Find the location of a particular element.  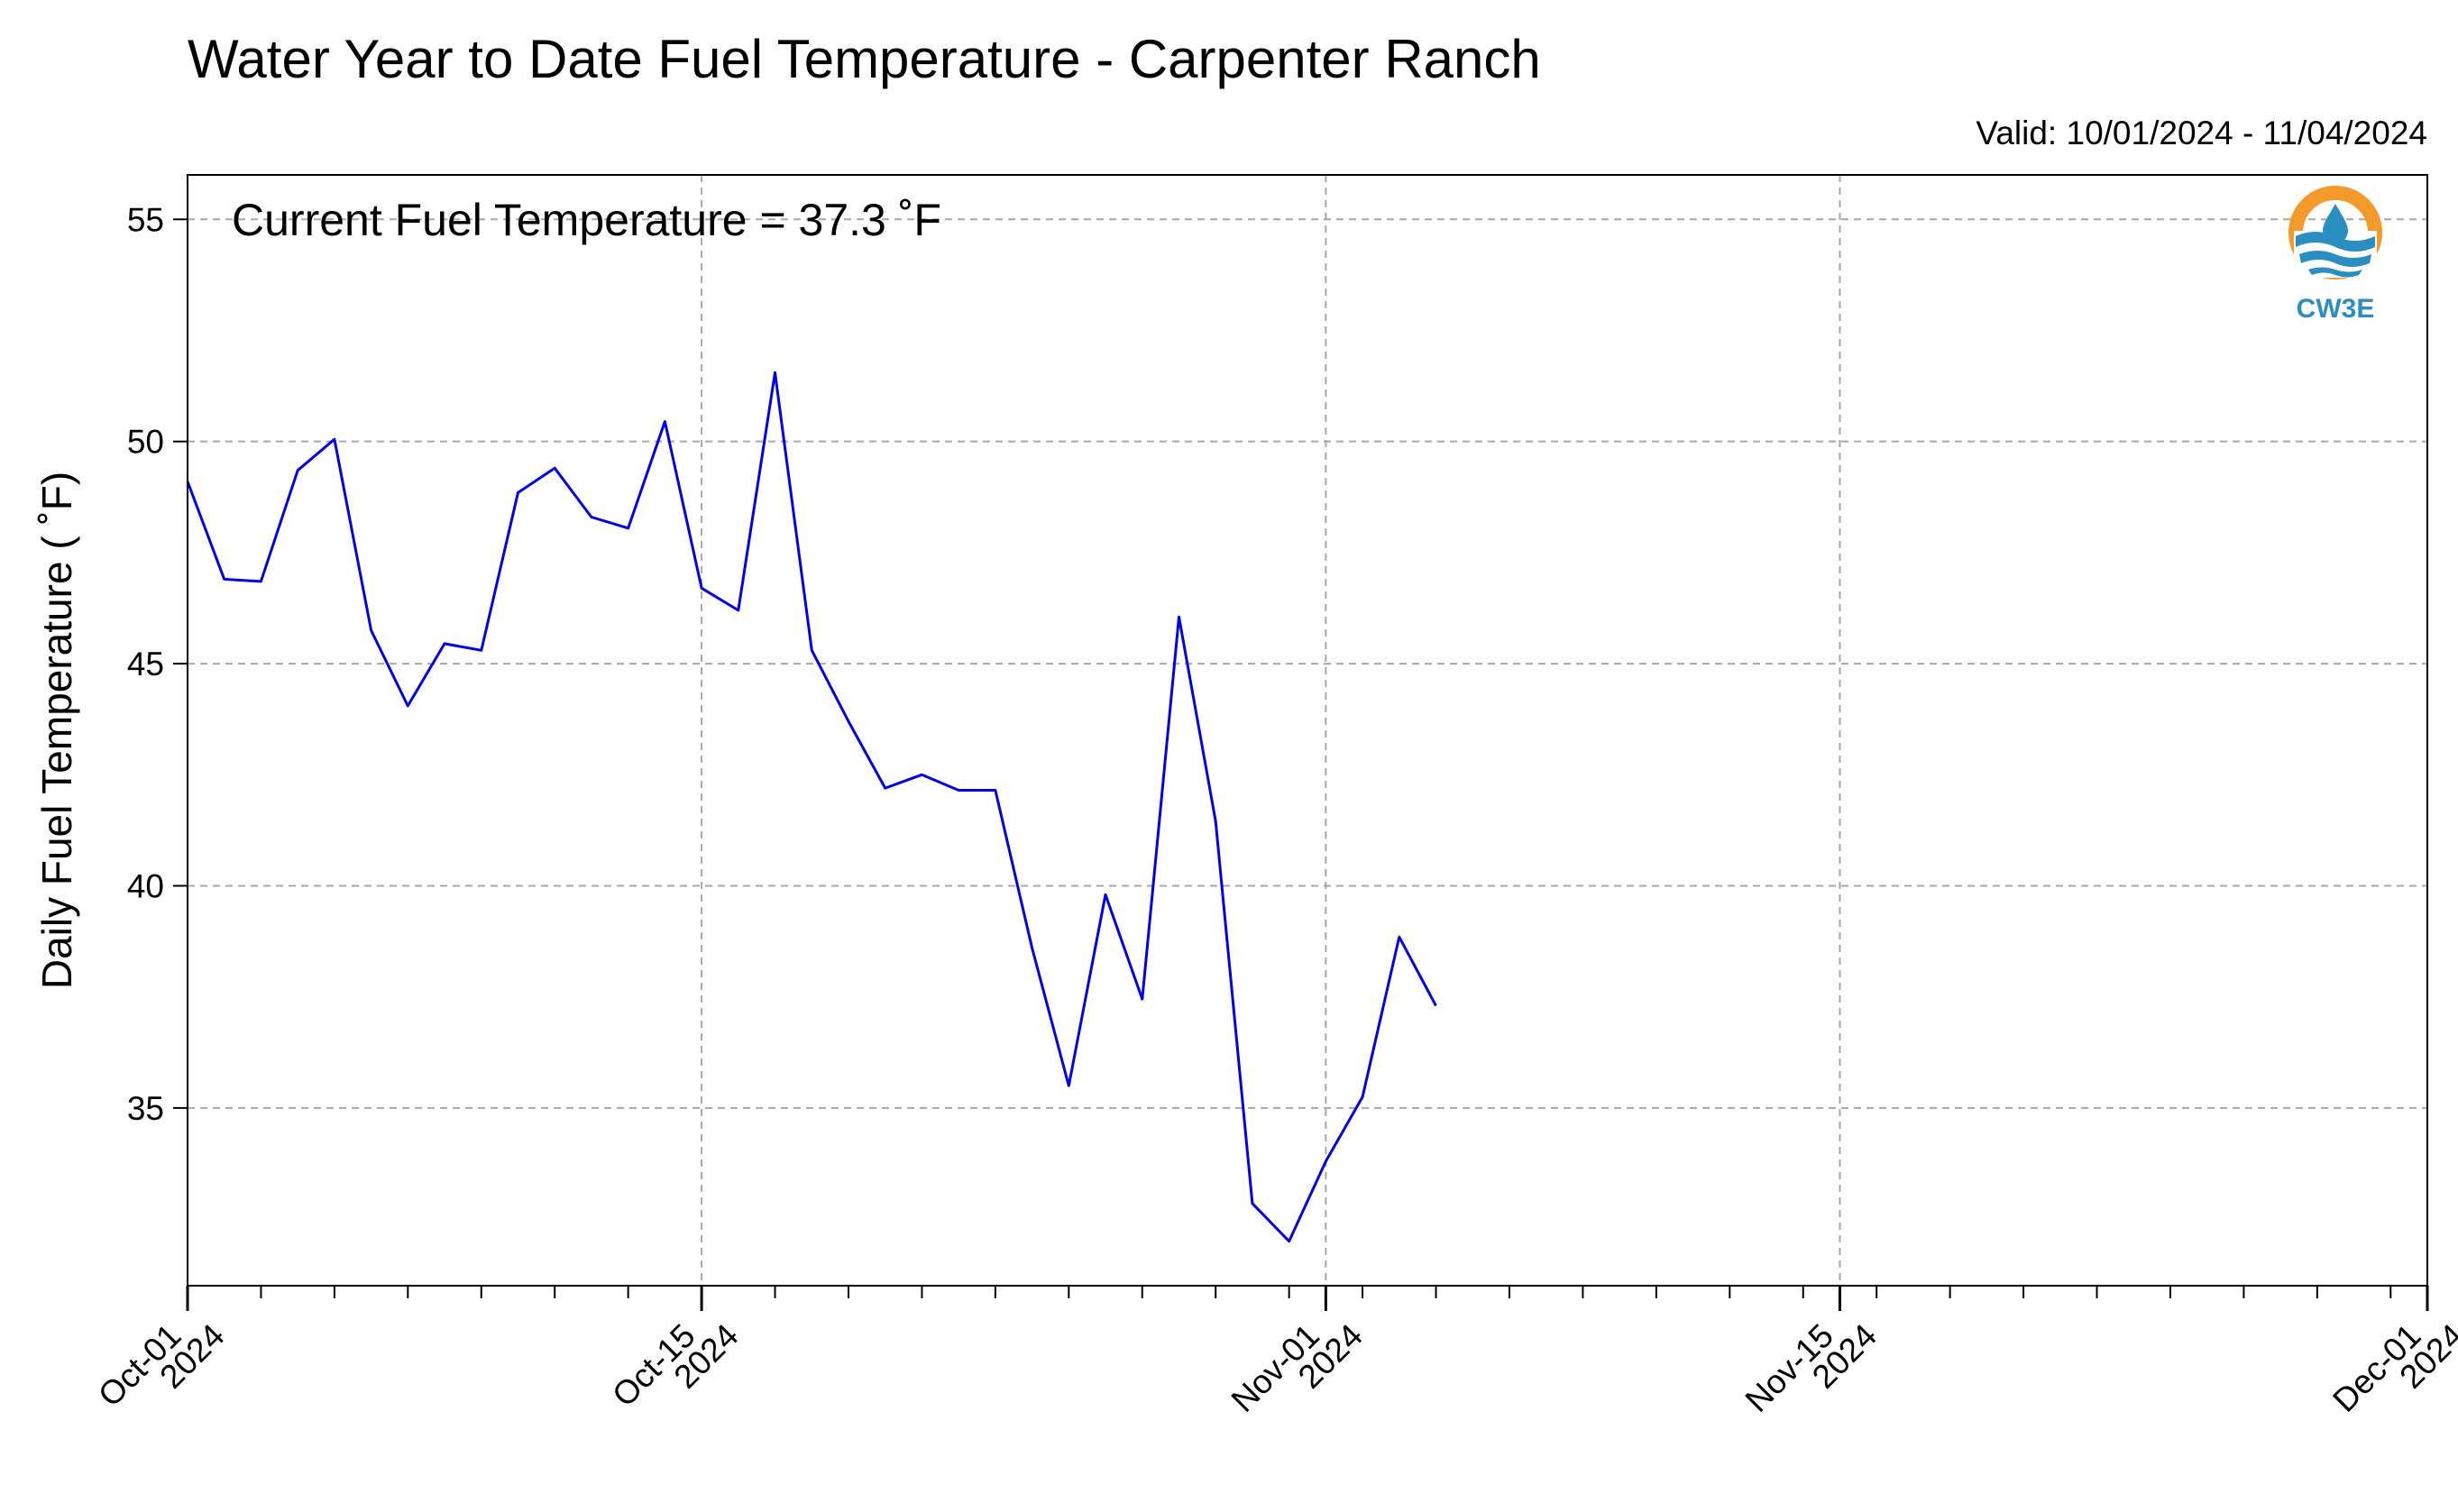

logo-text: CW3E is located at coordinates (2336, 309).